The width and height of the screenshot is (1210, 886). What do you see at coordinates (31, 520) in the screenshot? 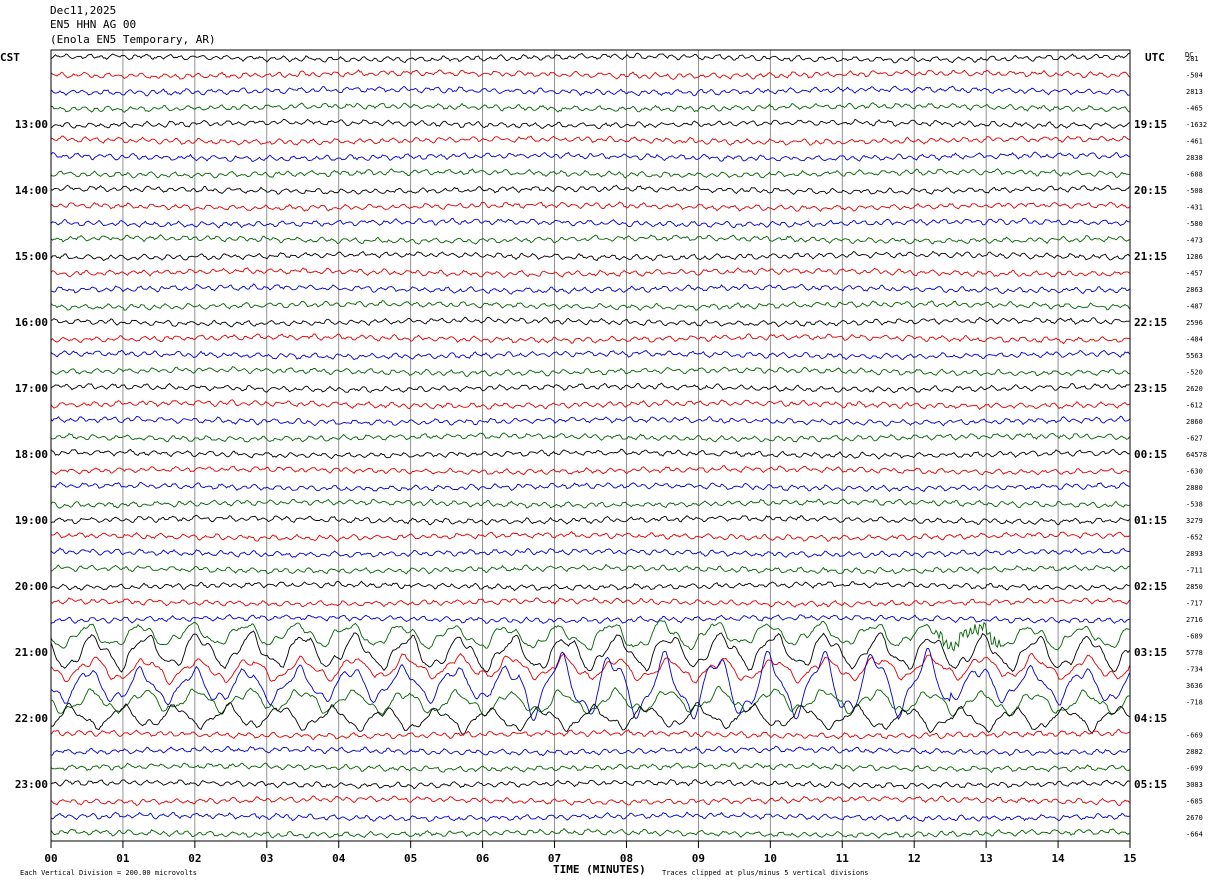
I see `cst-hour-label: 19:00` at bounding box center [31, 520].